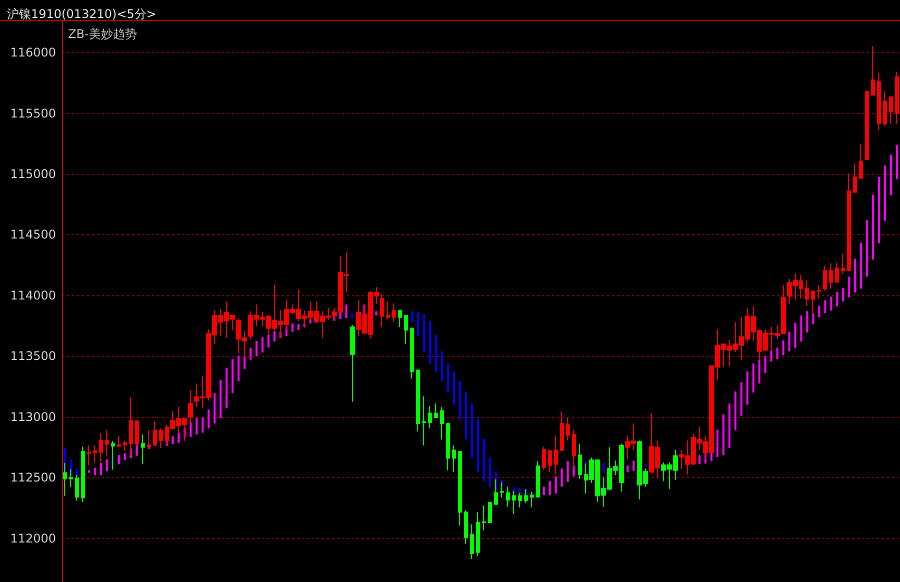 The width and height of the screenshot is (900, 582). What do you see at coordinates (33, 356) in the screenshot?
I see `y-tick-label: 113500` at bounding box center [33, 356].